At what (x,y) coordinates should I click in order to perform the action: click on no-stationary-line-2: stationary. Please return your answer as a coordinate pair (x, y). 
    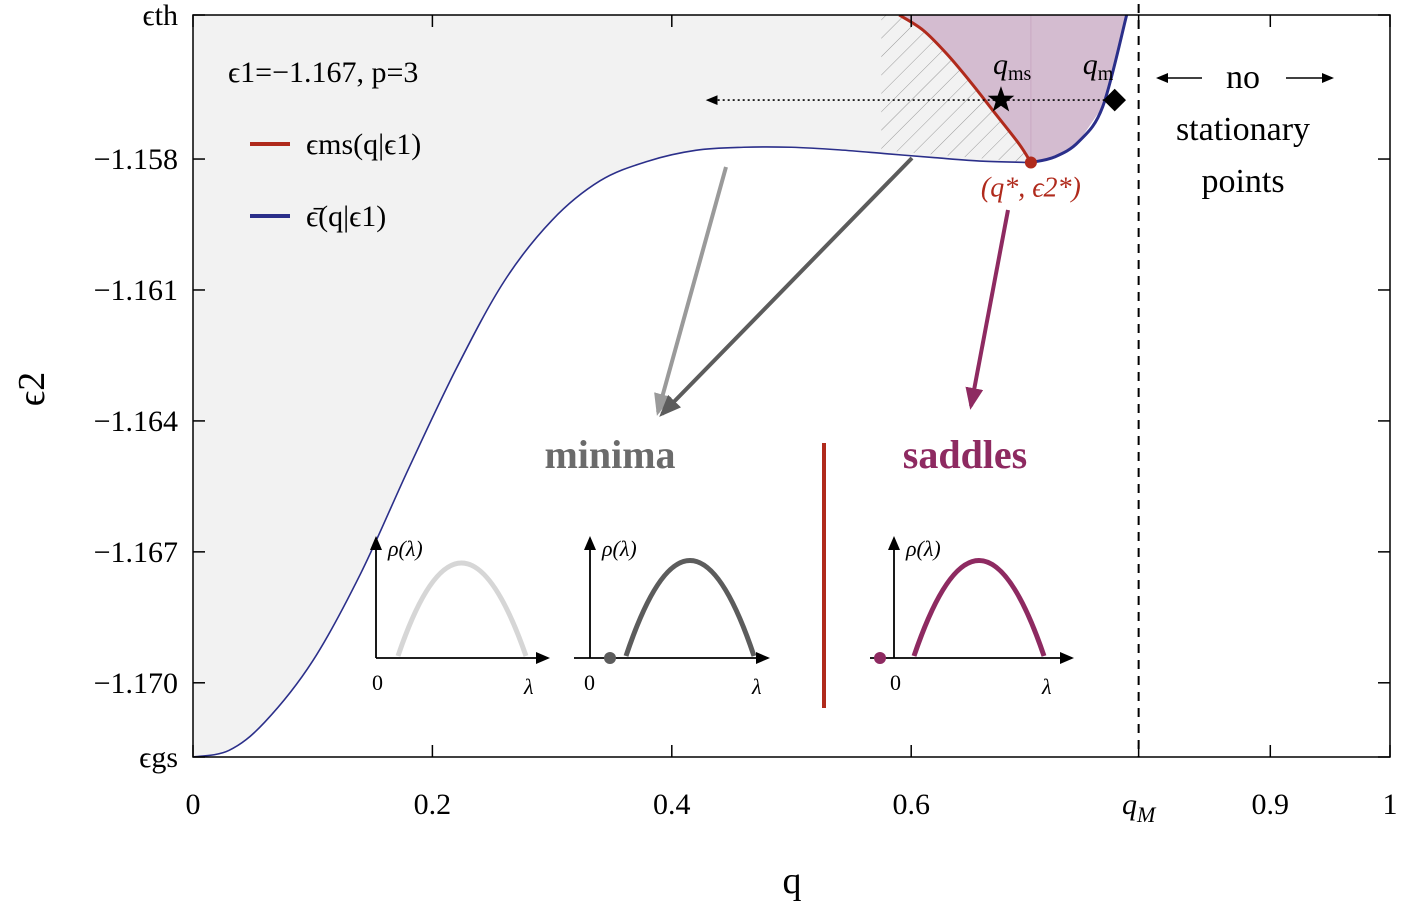
    Looking at the image, I should click on (1243, 129).